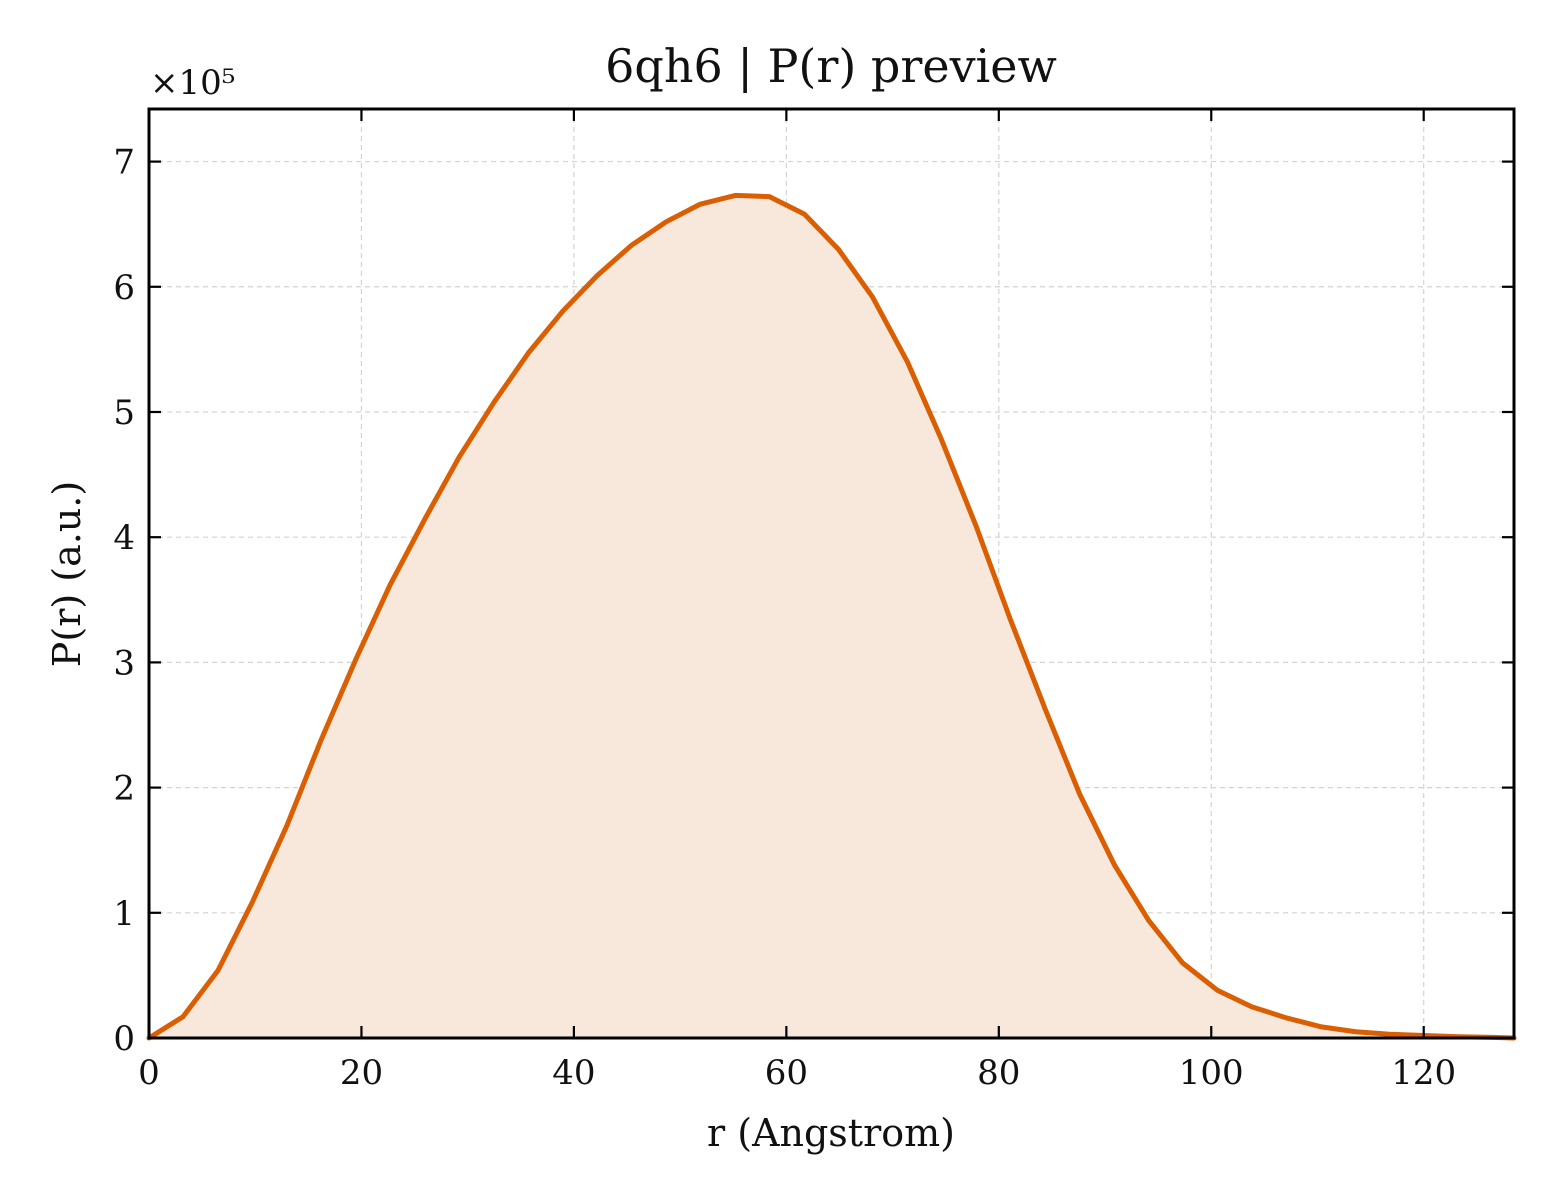  I want to click on x-tick-label: 100, so click(1211, 1073).